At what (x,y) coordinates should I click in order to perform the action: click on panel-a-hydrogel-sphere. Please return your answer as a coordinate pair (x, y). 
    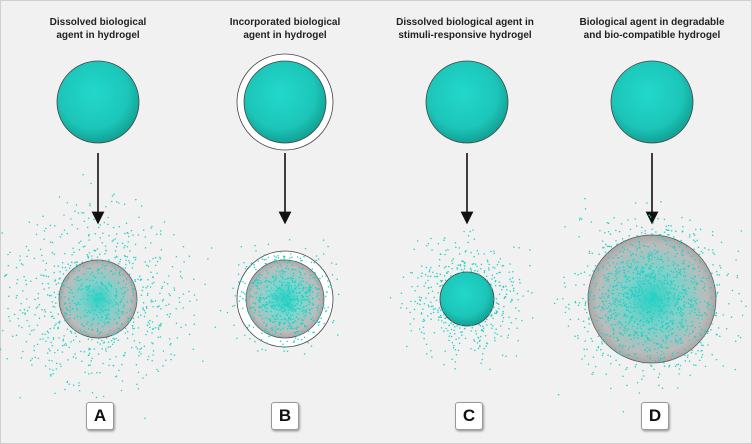
    Looking at the image, I should click on (98, 102).